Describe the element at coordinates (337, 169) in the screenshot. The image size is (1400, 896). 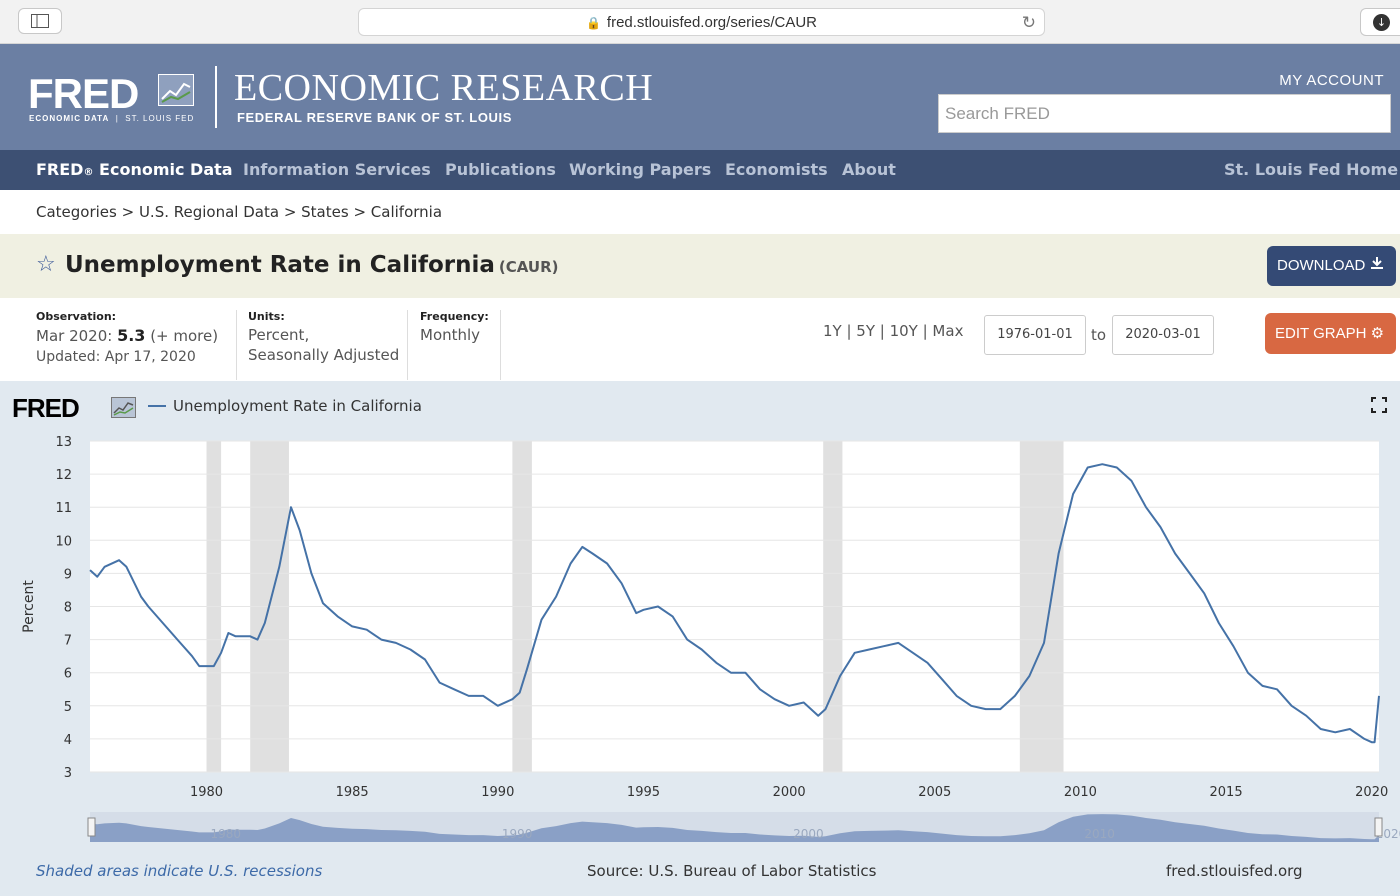
I see `nav-information-services: Information Services` at that location.